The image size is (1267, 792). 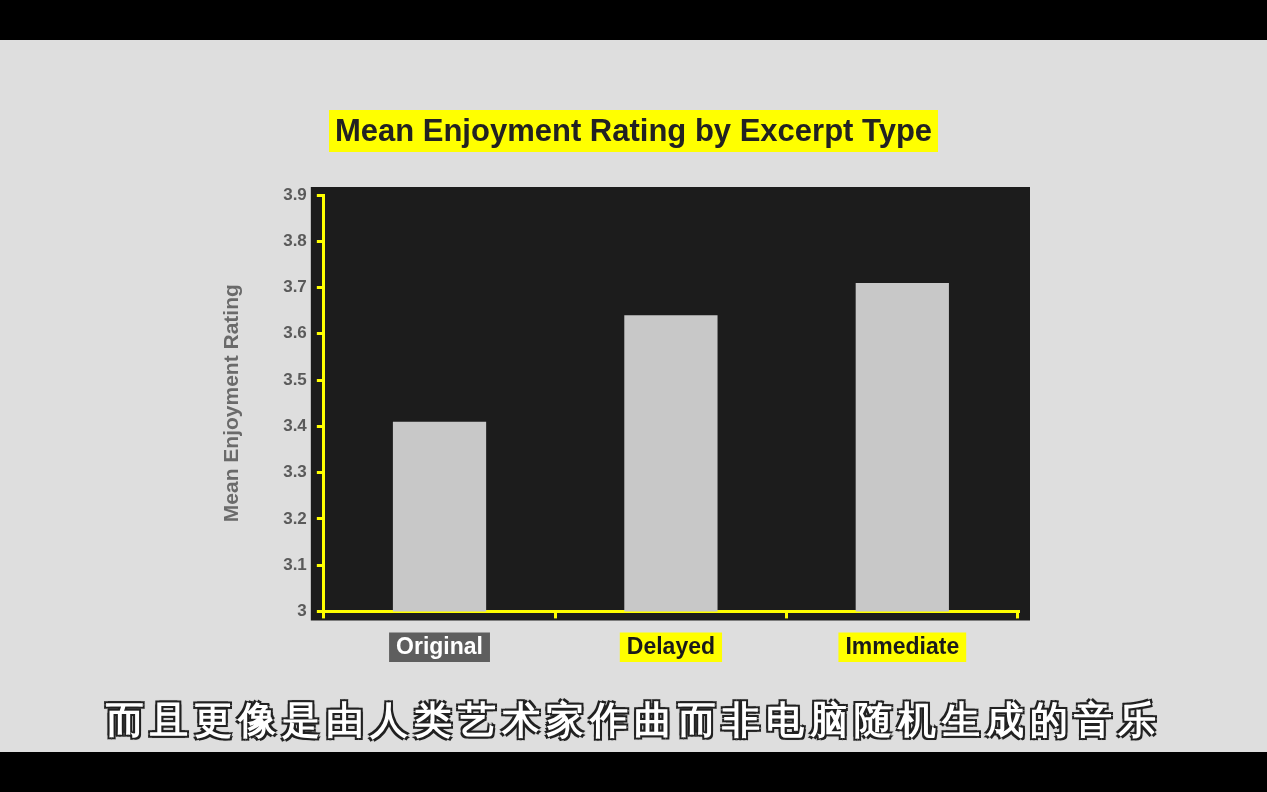 What do you see at coordinates (633, 131) in the screenshot?
I see `chart-title: Mean Enjoyment Rating by Excerpt Type` at bounding box center [633, 131].